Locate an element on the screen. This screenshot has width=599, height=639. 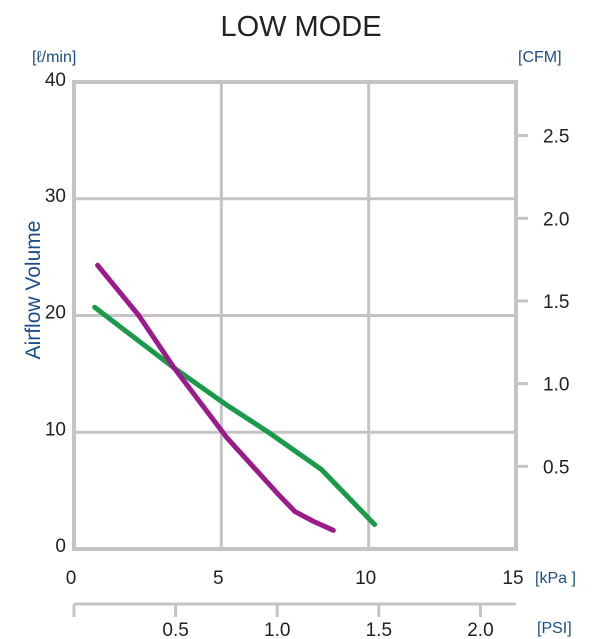
y-tick-label: 0 is located at coordinates (60, 546).